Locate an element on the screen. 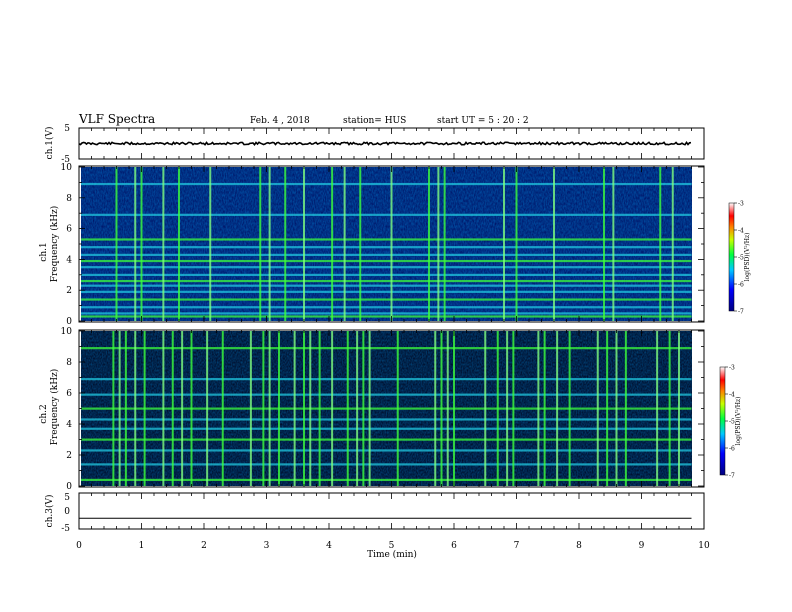  ch1-colorbar-ticks: -3 -4 -5 -6 -7 is located at coordinates (739, 258).